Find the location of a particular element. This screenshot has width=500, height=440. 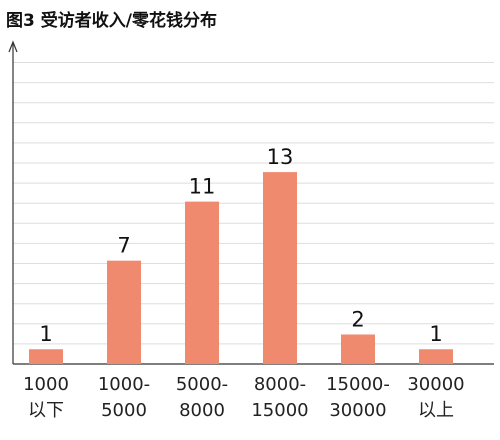

data-label: 11 is located at coordinates (202, 187).